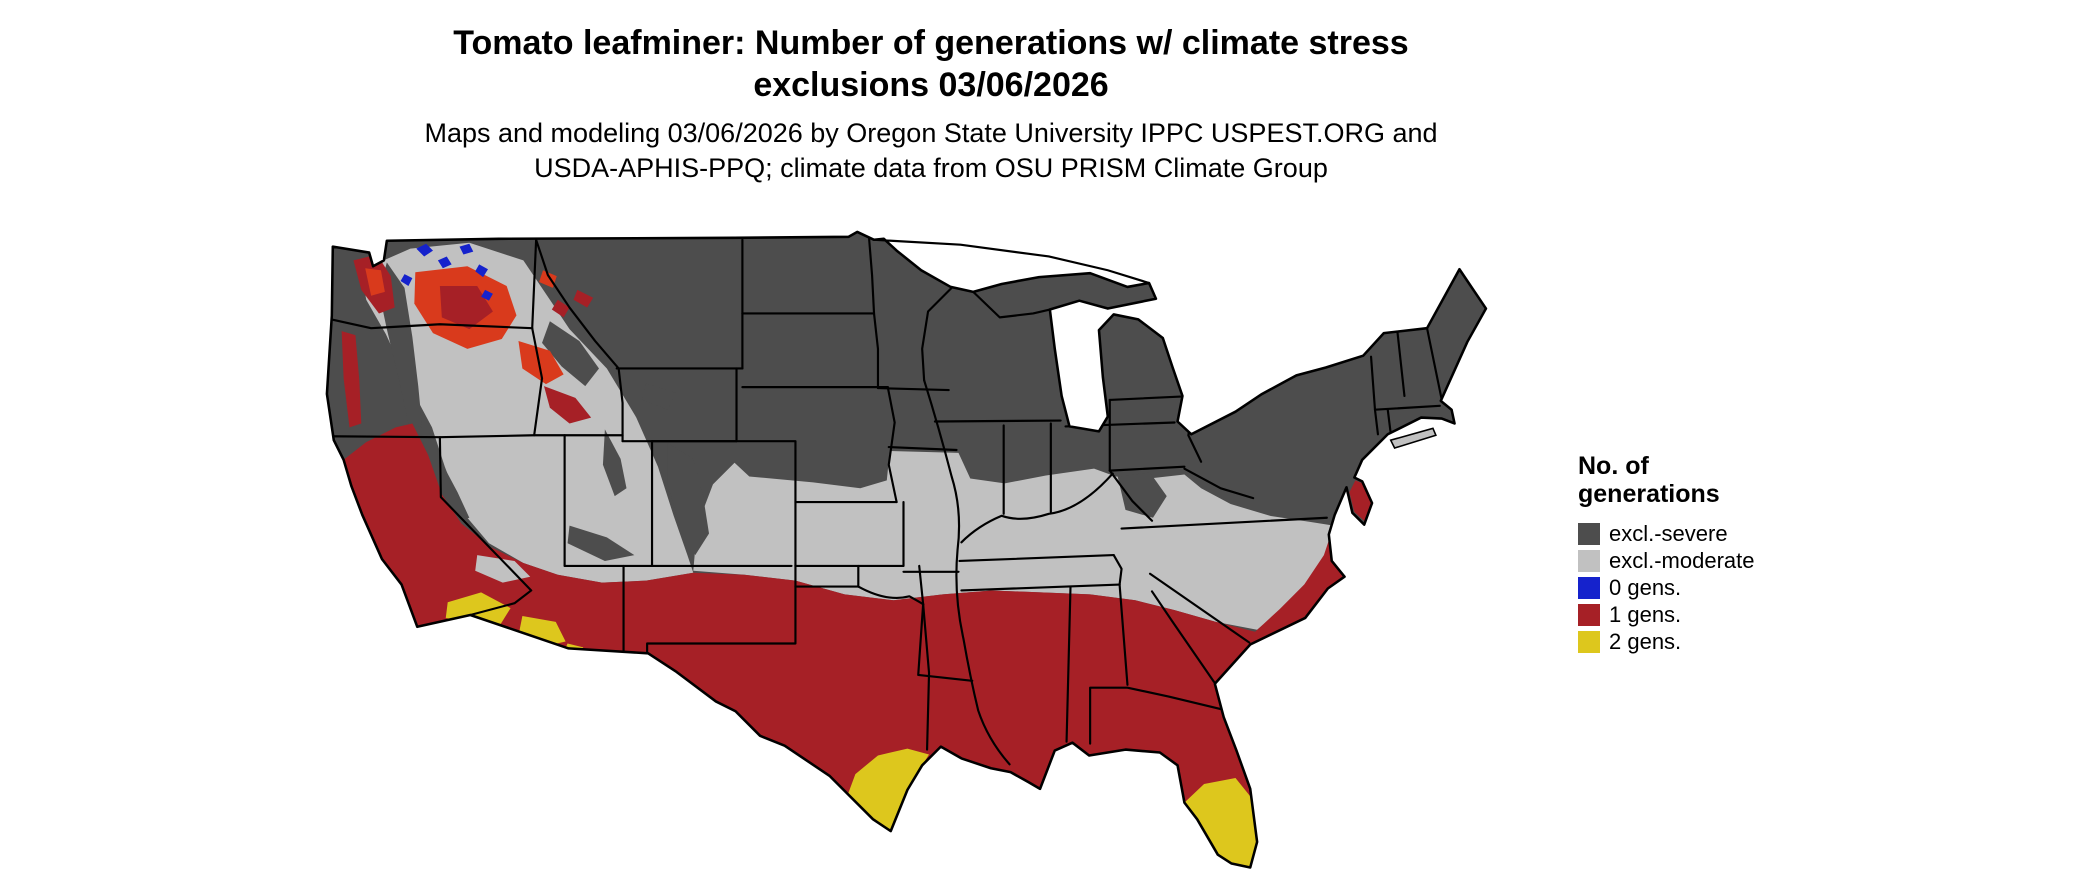 The height and width of the screenshot is (892, 2100). I want to click on patch-severe-colorado, so click(688, 499).